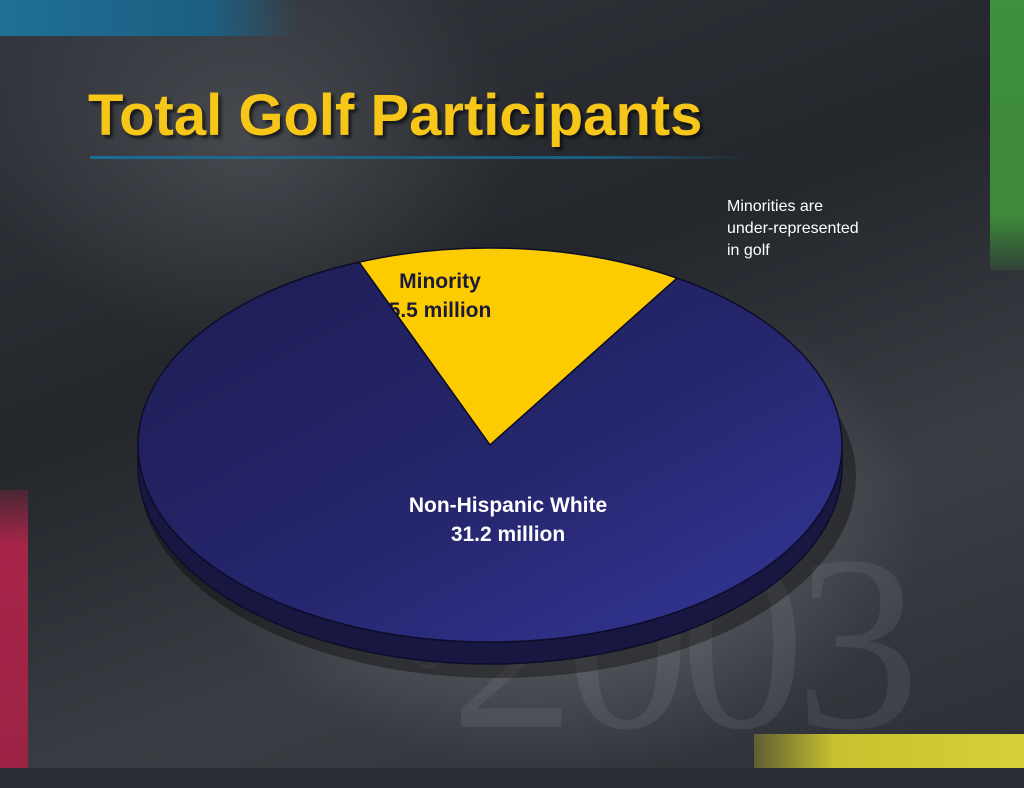 This screenshot has height=788, width=1024. I want to click on pie-slice-minority, so click(518, 347).